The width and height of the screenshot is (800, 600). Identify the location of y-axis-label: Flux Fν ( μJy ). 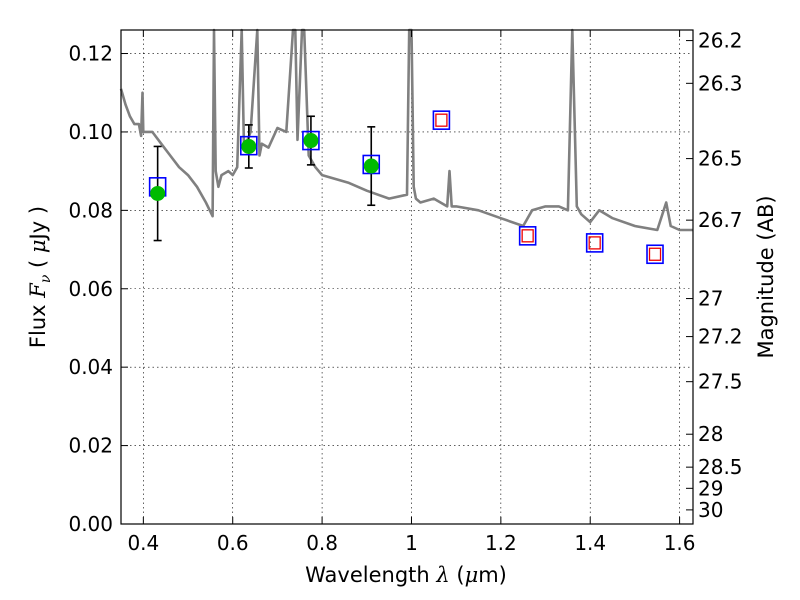
(40, 277).